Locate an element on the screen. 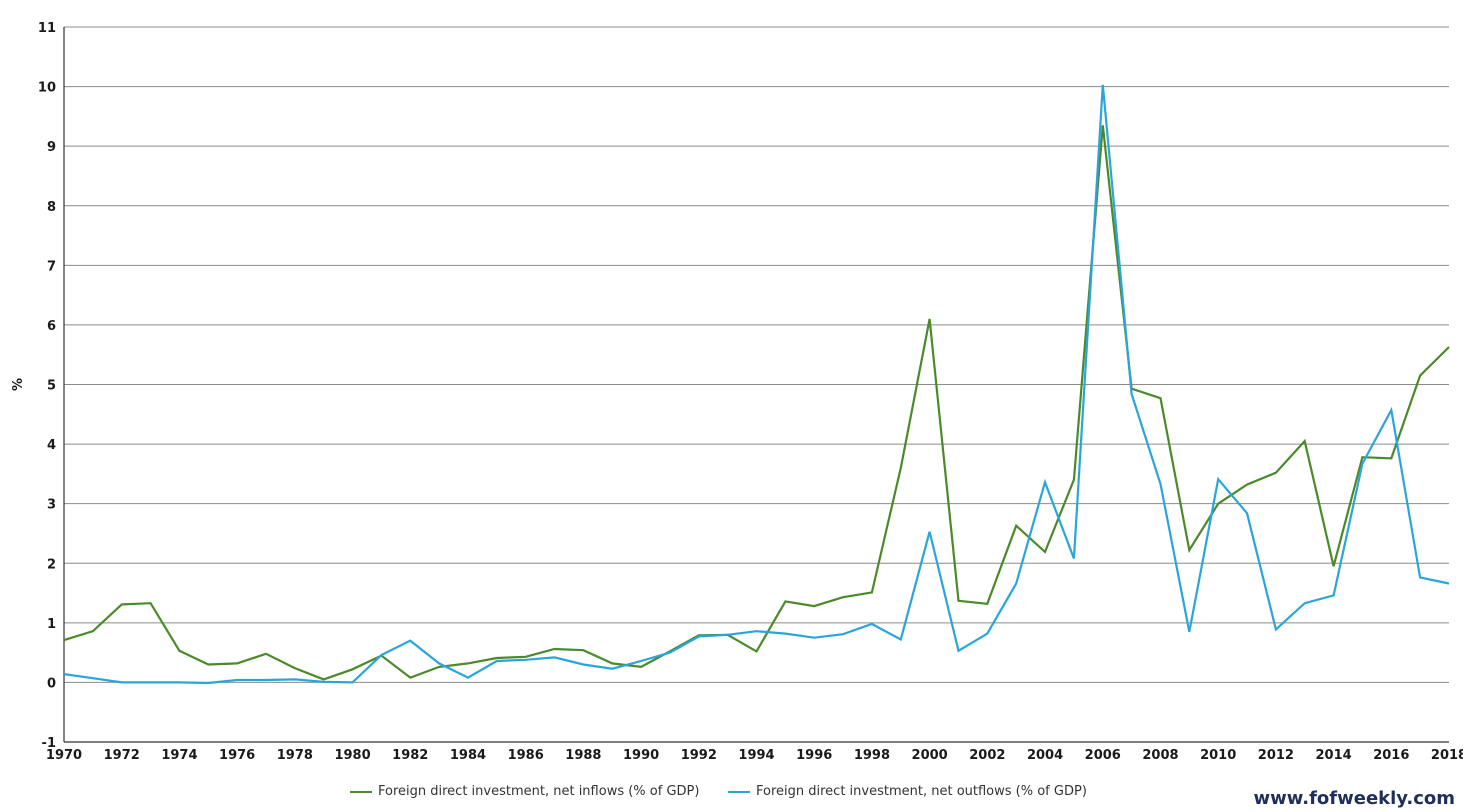 The width and height of the screenshot is (1463, 812). y-tick-labels: -1 0 1 2 3 4 5 6 7 8 9 10 11 is located at coordinates (47, 386).